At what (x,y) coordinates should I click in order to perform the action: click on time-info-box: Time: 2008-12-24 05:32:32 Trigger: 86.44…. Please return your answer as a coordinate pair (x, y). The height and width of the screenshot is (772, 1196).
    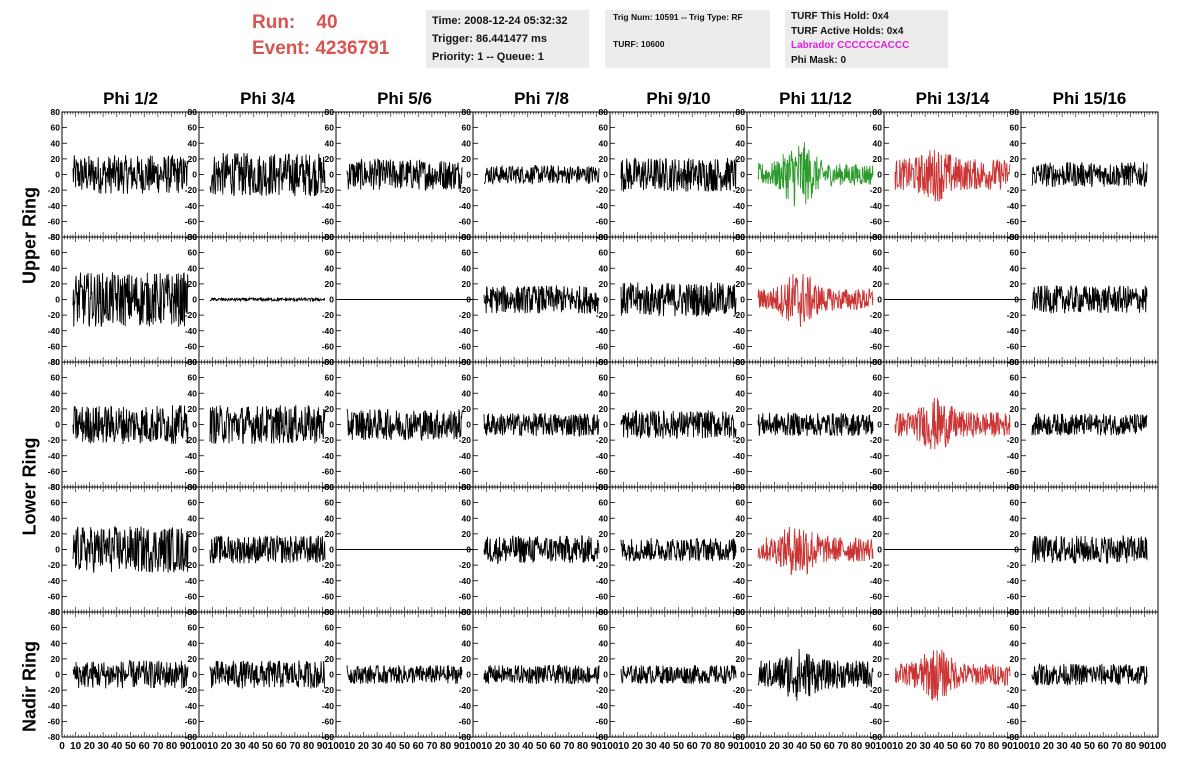
    Looking at the image, I should click on (507, 39).